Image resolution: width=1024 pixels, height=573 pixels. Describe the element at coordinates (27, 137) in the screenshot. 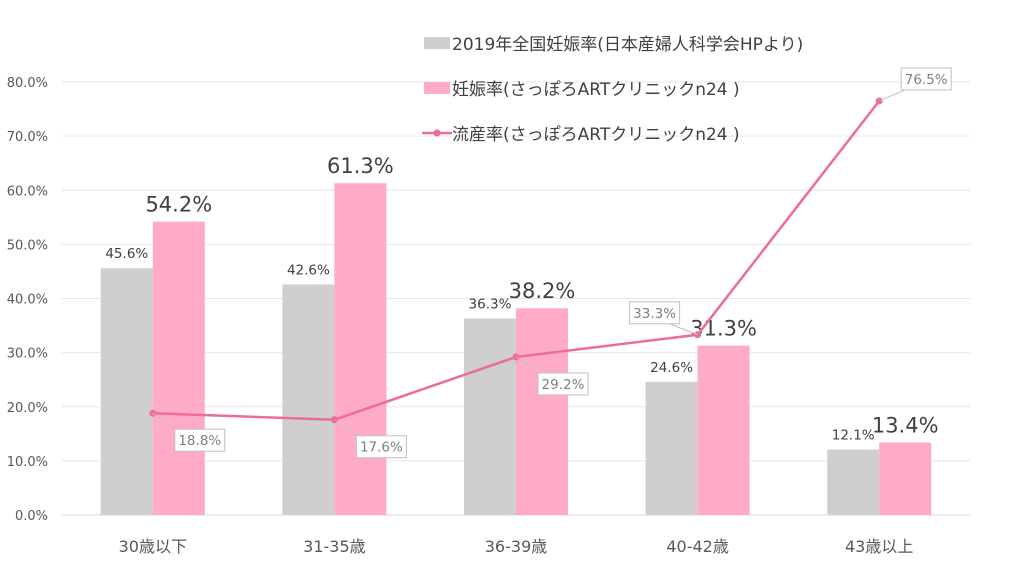

I see `y-tick-label: 70.0%` at that location.